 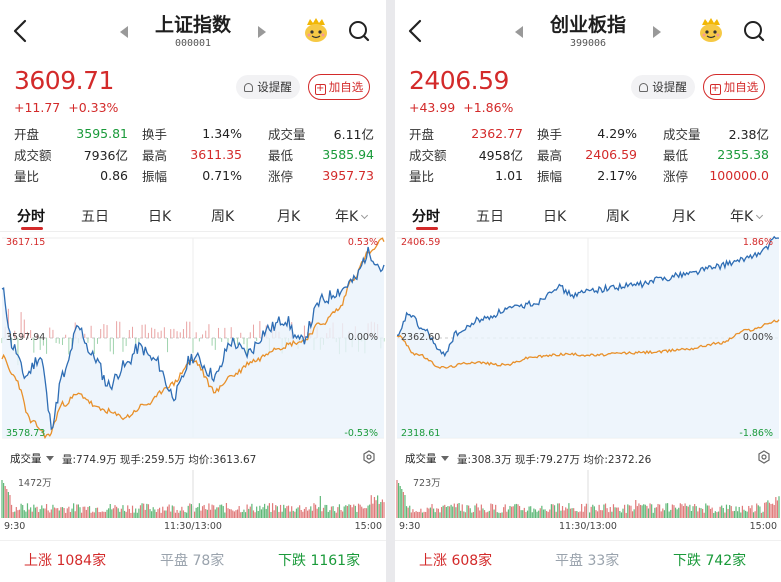 I want to click on header: 上证指数 000001, so click(x=193, y=31).